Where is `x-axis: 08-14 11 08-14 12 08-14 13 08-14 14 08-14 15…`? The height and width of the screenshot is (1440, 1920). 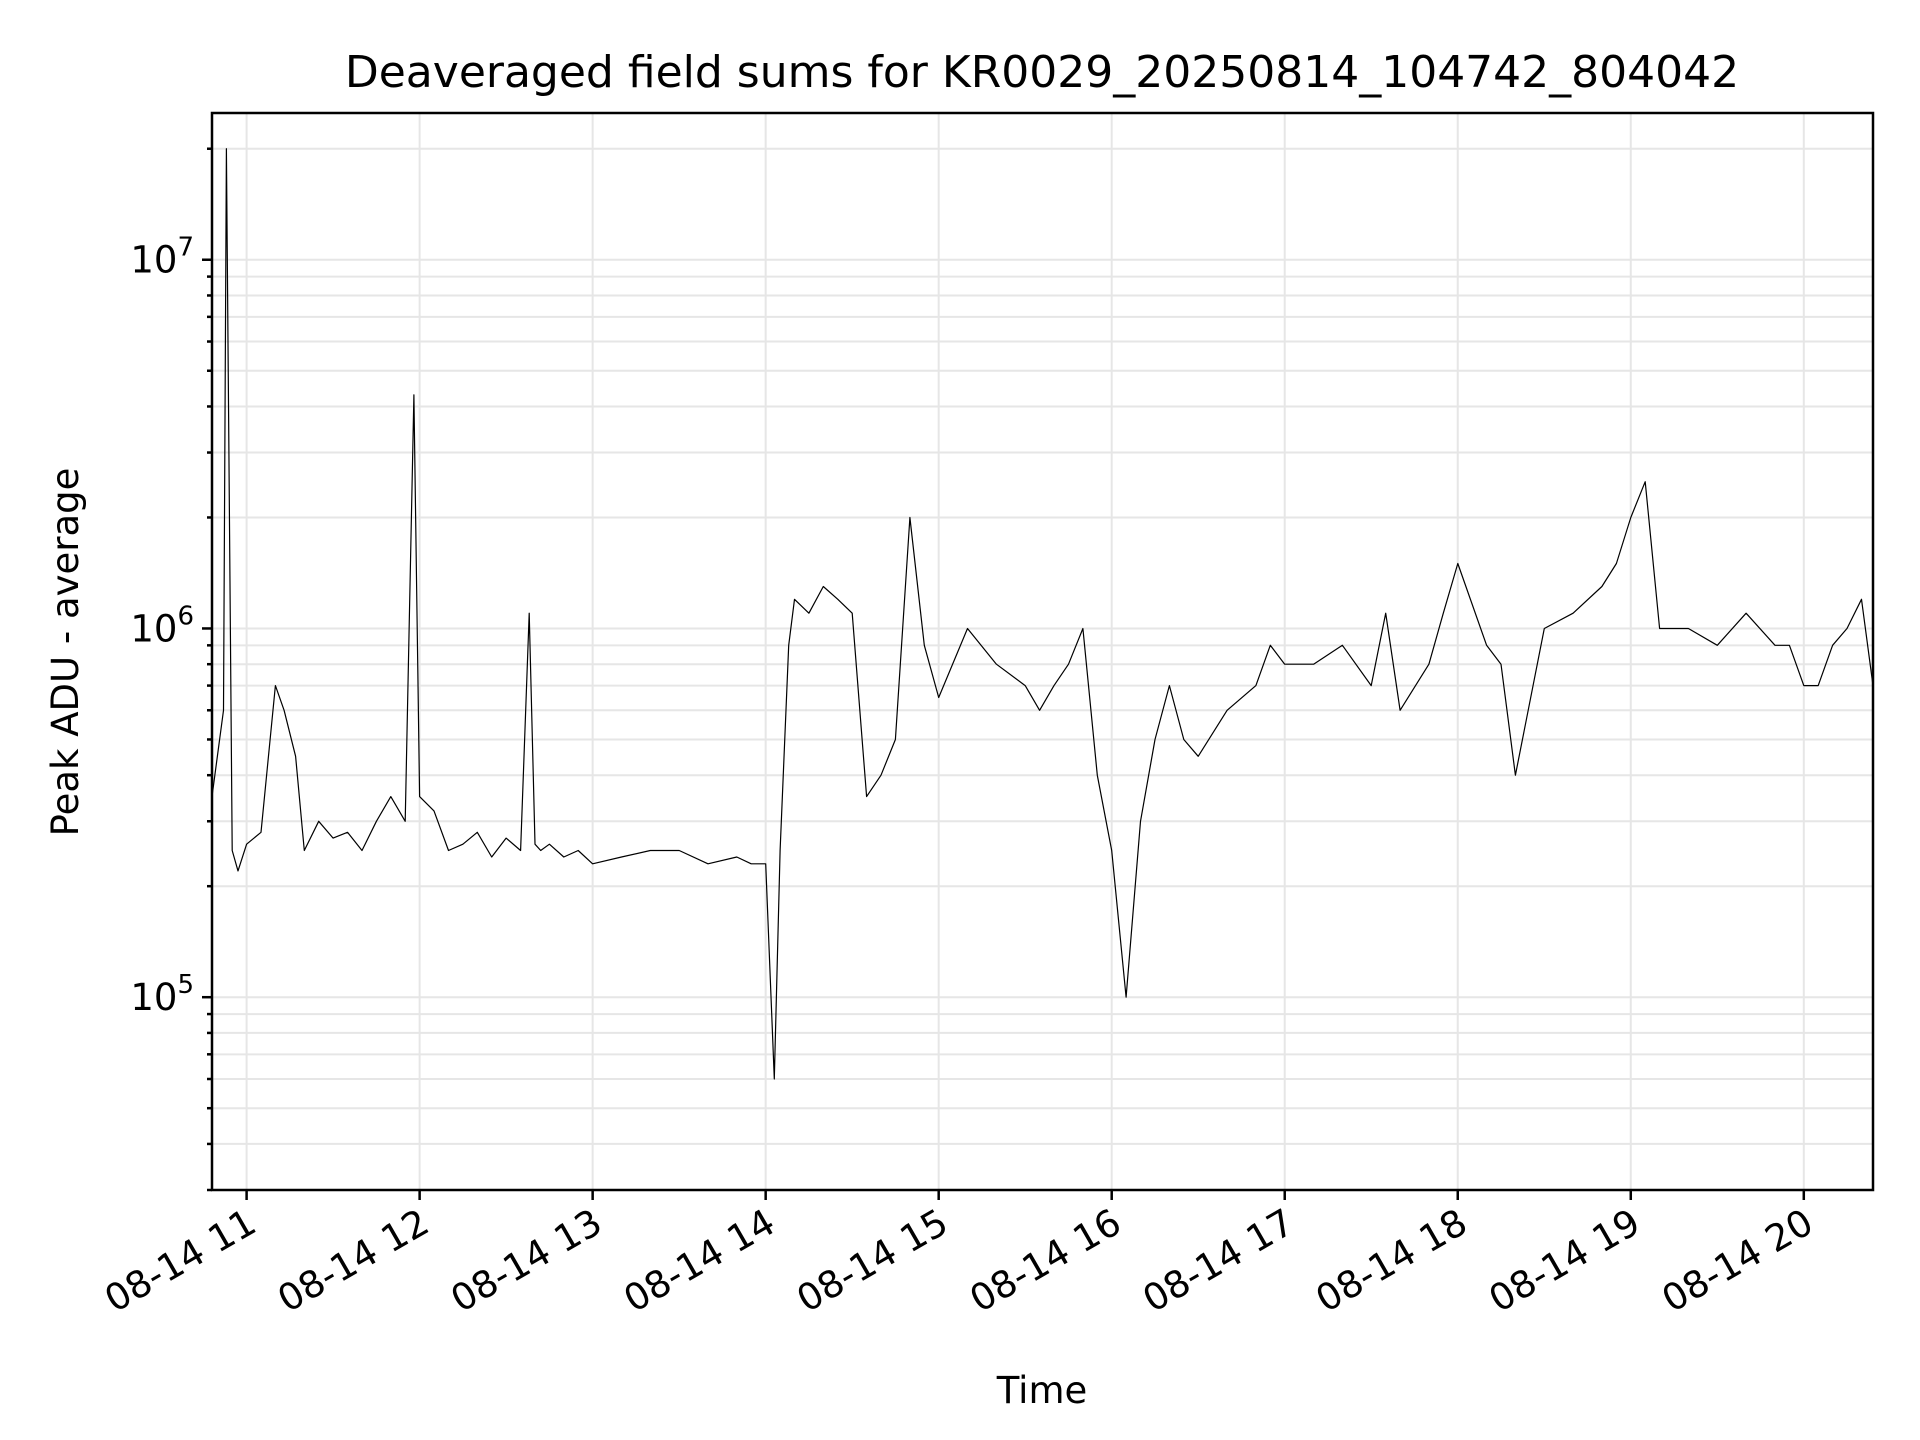 x-axis: 08-14 11 08-14 12 08-14 13 08-14 14 08-14 15… is located at coordinates (959, 1255).